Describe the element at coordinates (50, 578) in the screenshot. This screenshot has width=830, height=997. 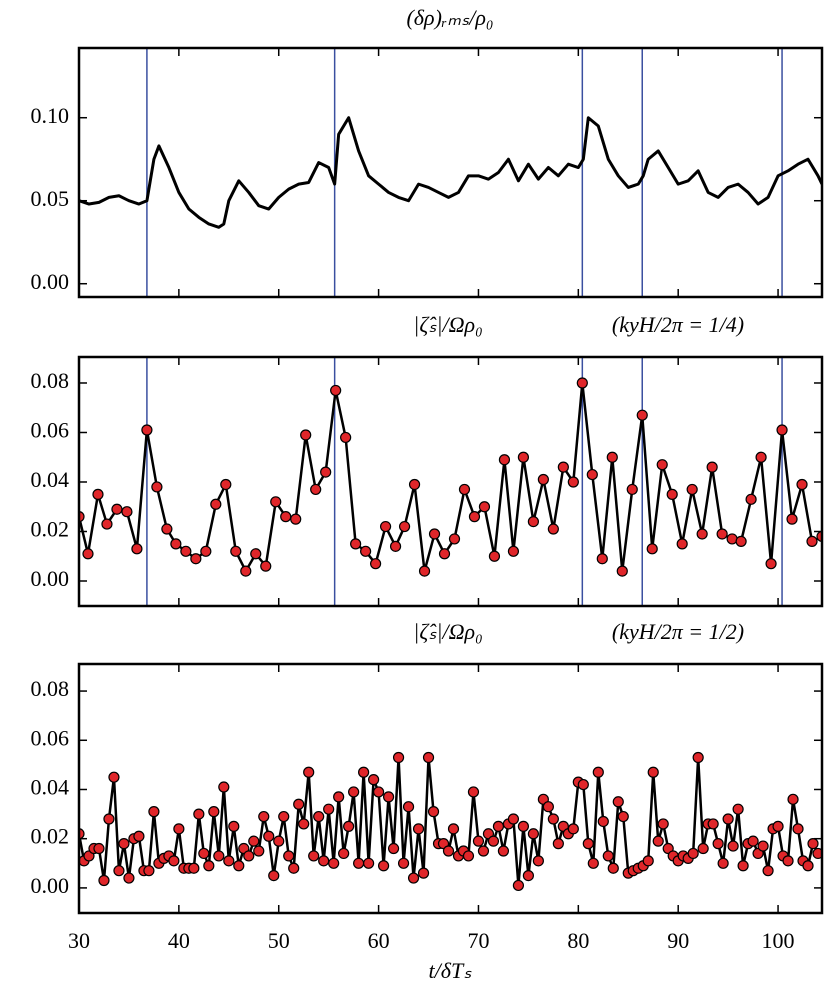
I see `y-tick-label: 0.00` at that location.